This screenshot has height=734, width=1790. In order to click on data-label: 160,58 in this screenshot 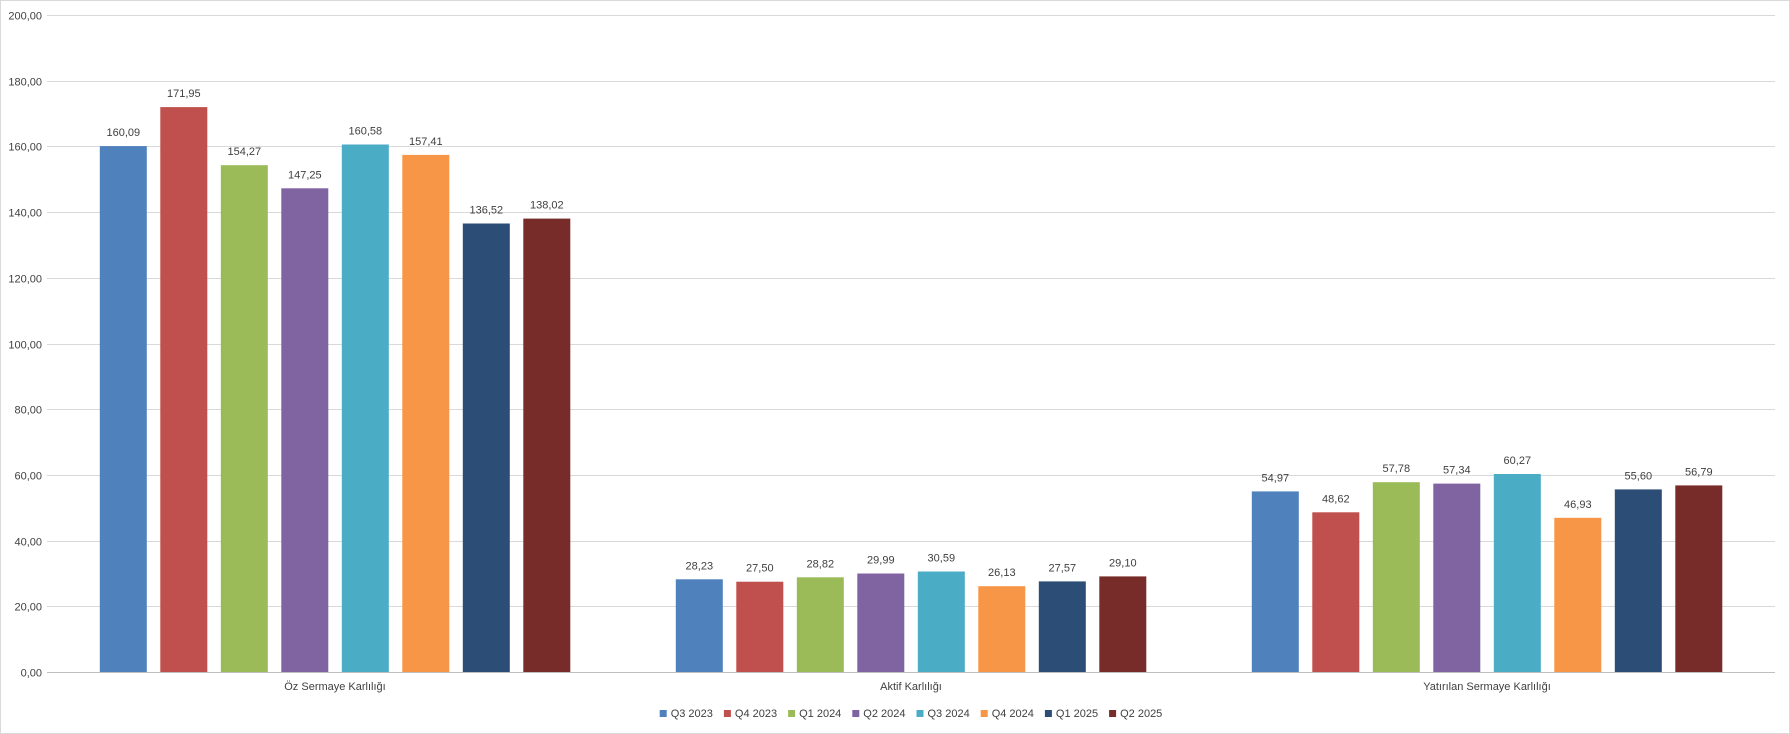, I will do `click(365, 132)`.